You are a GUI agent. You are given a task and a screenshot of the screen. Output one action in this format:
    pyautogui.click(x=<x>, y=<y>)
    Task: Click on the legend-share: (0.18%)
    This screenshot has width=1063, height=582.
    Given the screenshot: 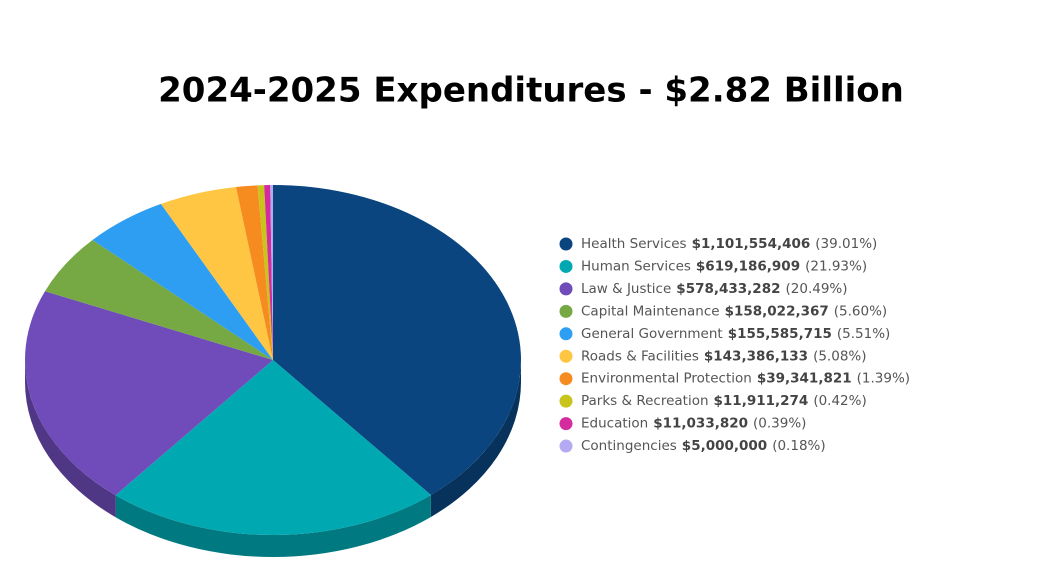 What is the action you would take?
    pyautogui.click(x=798, y=446)
    